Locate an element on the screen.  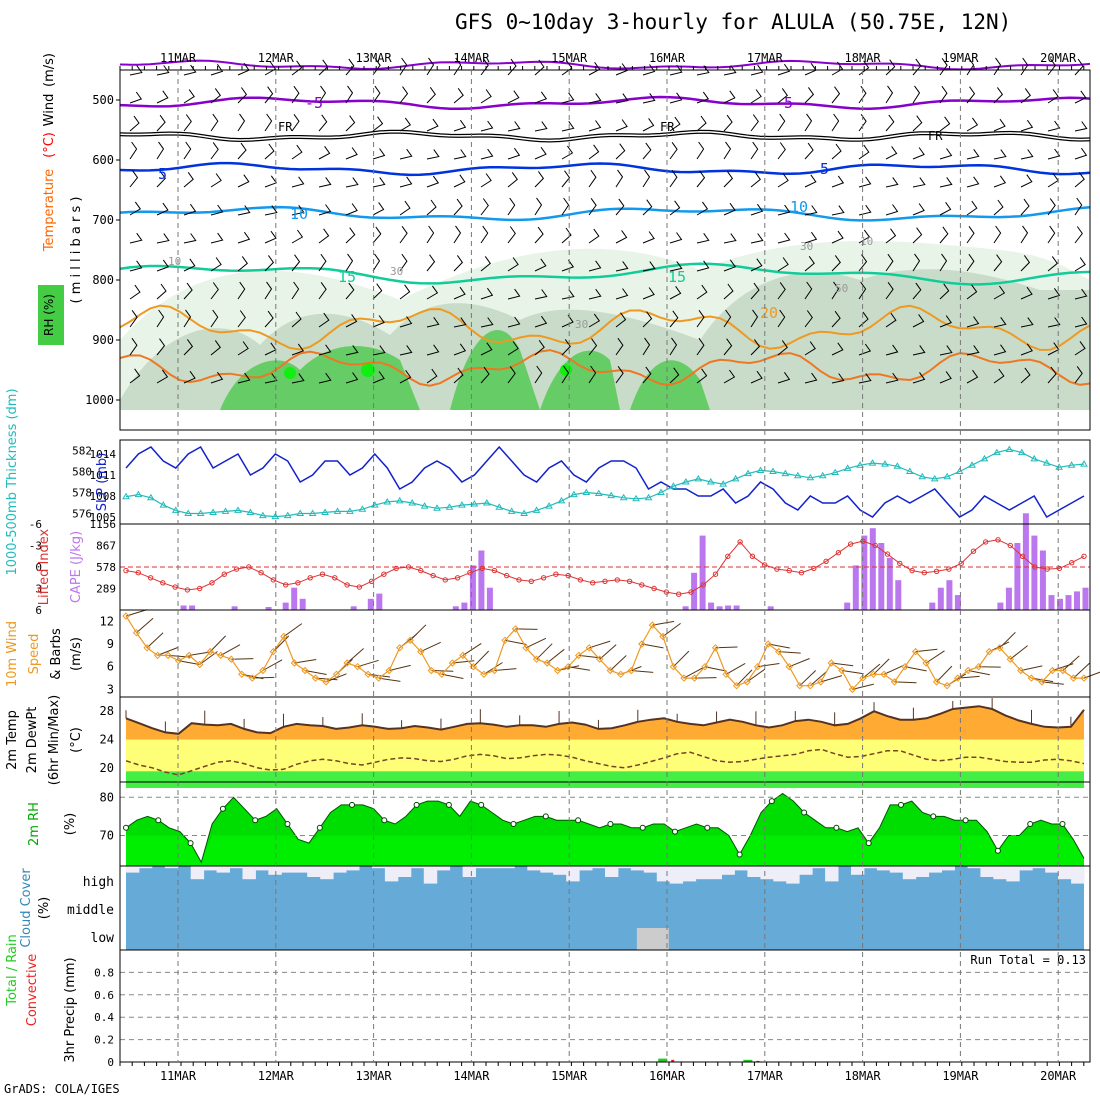
x-label-bottom: 19MAR is located at coordinates (960, 1076).